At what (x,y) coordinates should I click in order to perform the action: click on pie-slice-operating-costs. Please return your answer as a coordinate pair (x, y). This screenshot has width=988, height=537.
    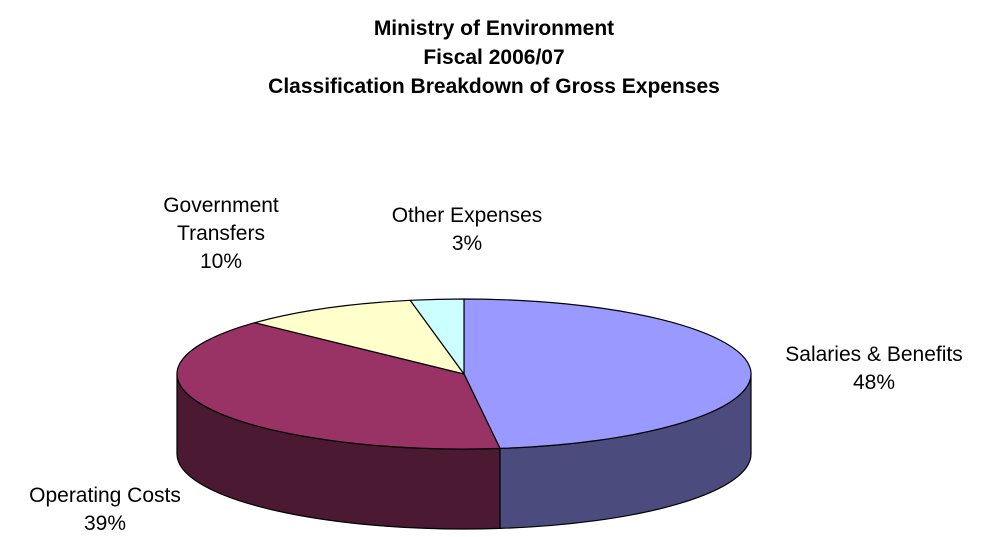
    Looking at the image, I should click on (338, 386).